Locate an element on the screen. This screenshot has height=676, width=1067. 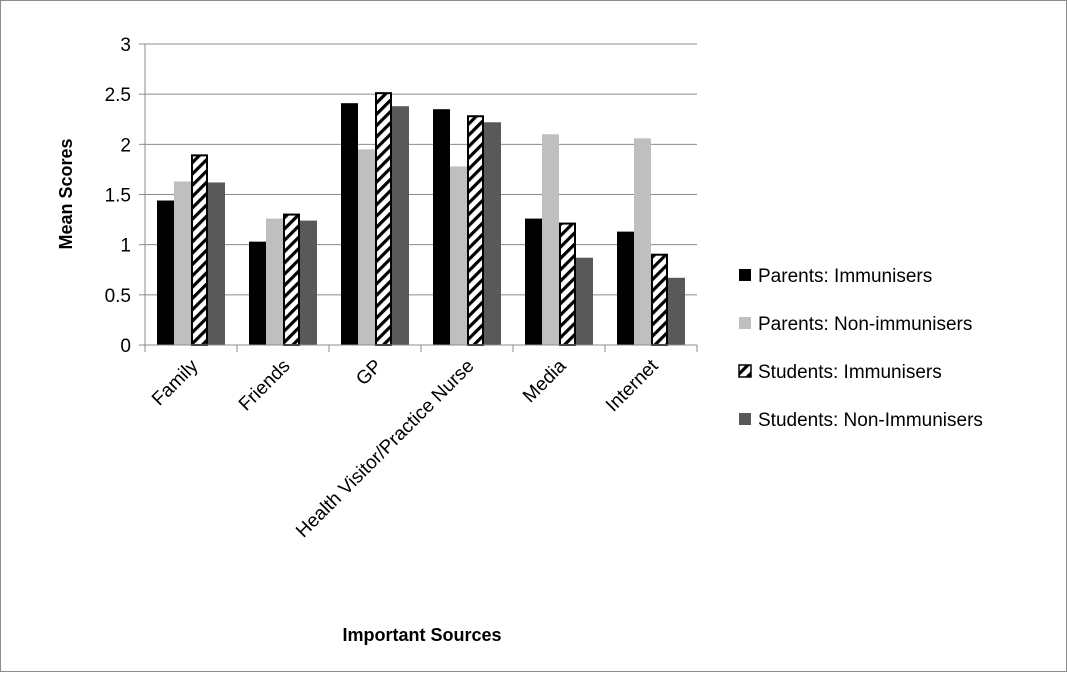
legend-label: Parents: Non-immunisers is located at coordinates (865, 324).